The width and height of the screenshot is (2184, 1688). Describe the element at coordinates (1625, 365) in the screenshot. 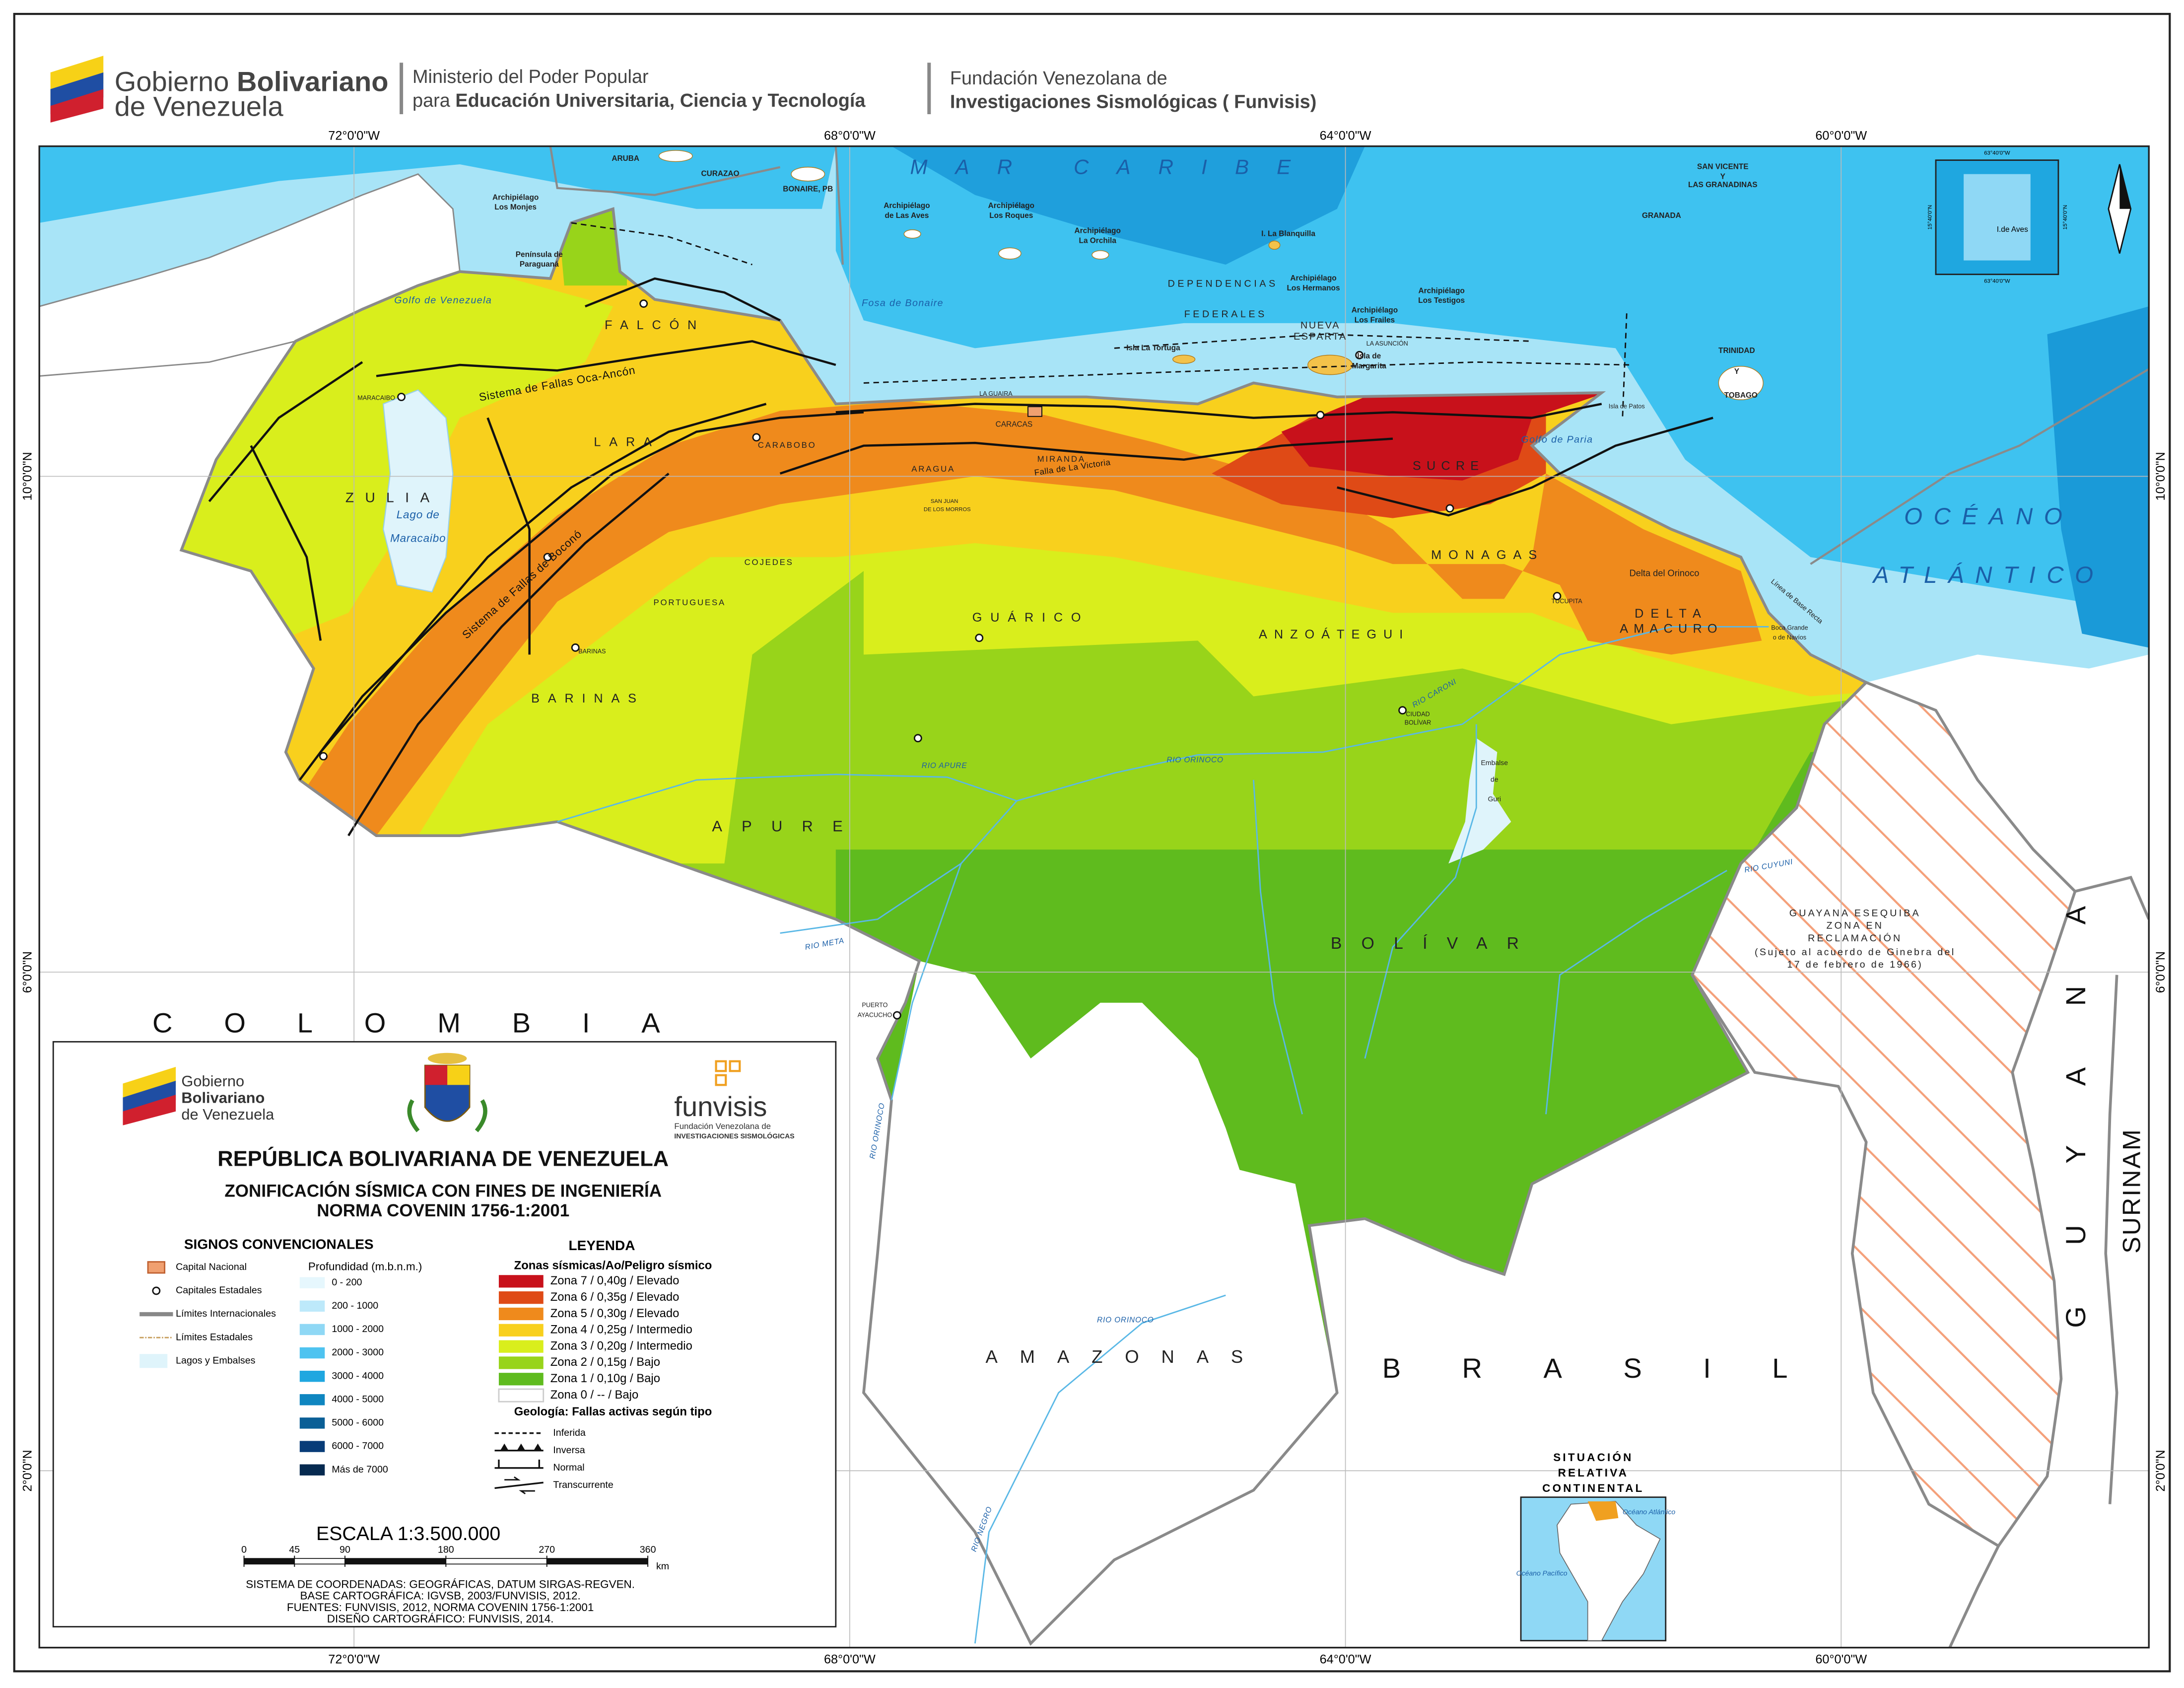

I see `fault-inferred` at that location.